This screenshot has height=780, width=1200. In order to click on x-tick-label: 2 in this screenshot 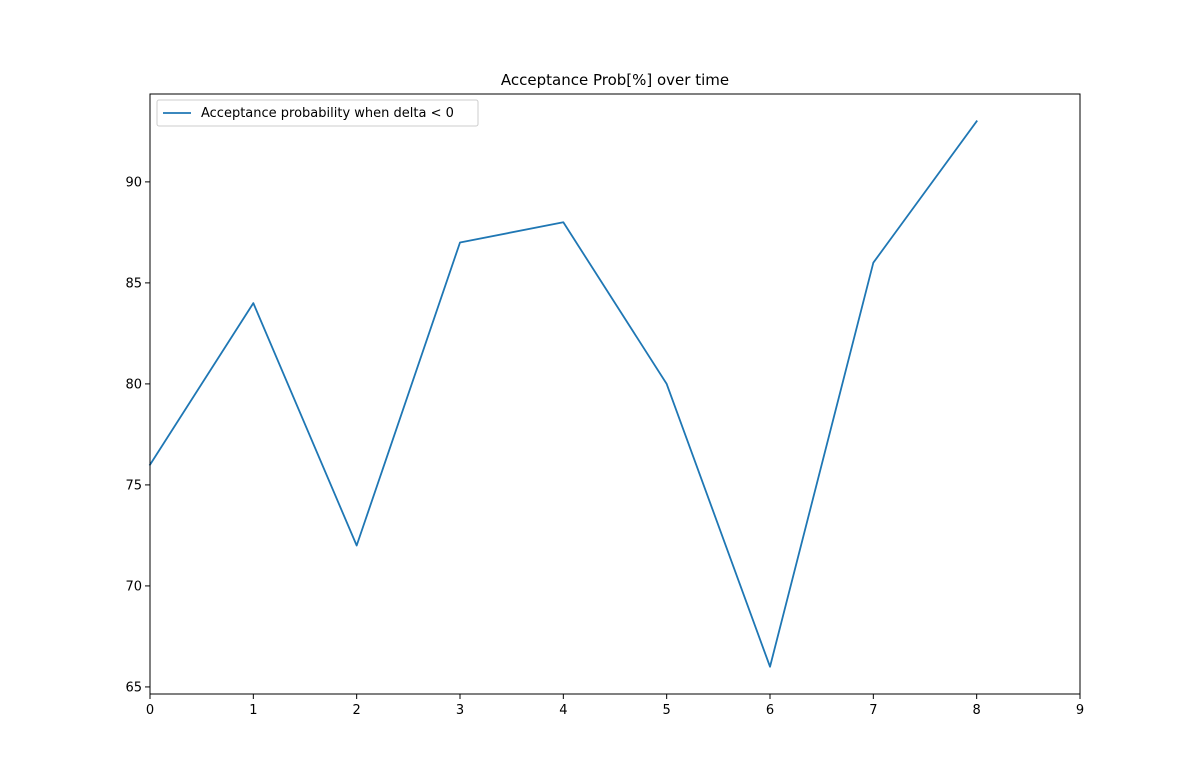, I will do `click(357, 710)`.